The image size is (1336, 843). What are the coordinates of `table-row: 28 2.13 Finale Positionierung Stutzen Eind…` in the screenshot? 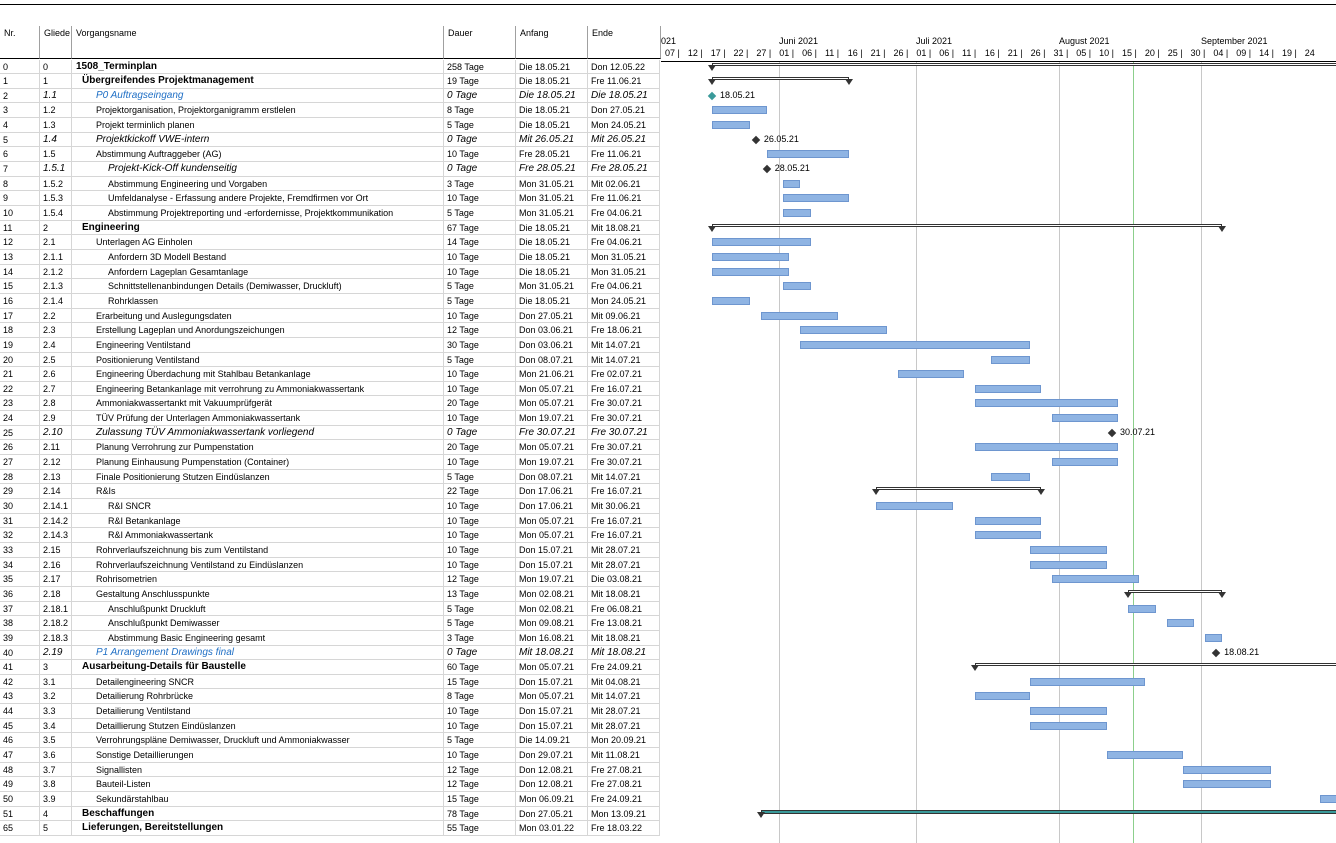 It's located at (330, 477).